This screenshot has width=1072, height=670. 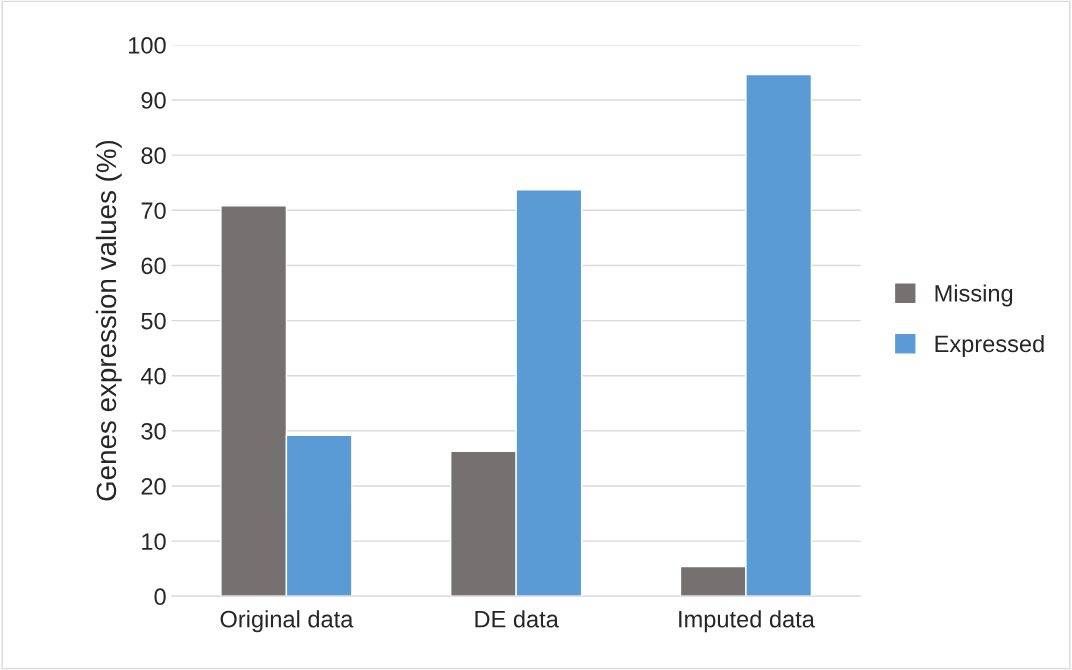 What do you see at coordinates (153, 266) in the screenshot?
I see `y-tick-label: 60` at bounding box center [153, 266].